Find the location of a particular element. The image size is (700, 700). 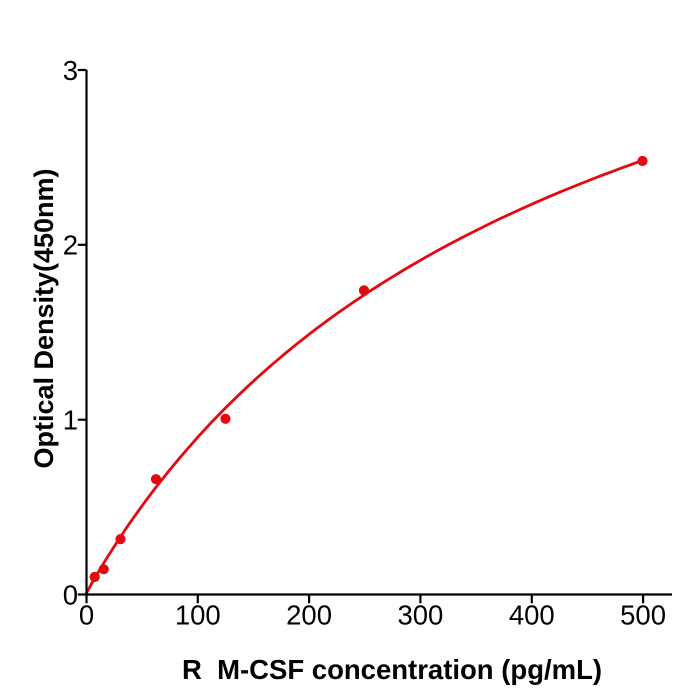

svg-text: 100 is located at coordinates (198, 615).